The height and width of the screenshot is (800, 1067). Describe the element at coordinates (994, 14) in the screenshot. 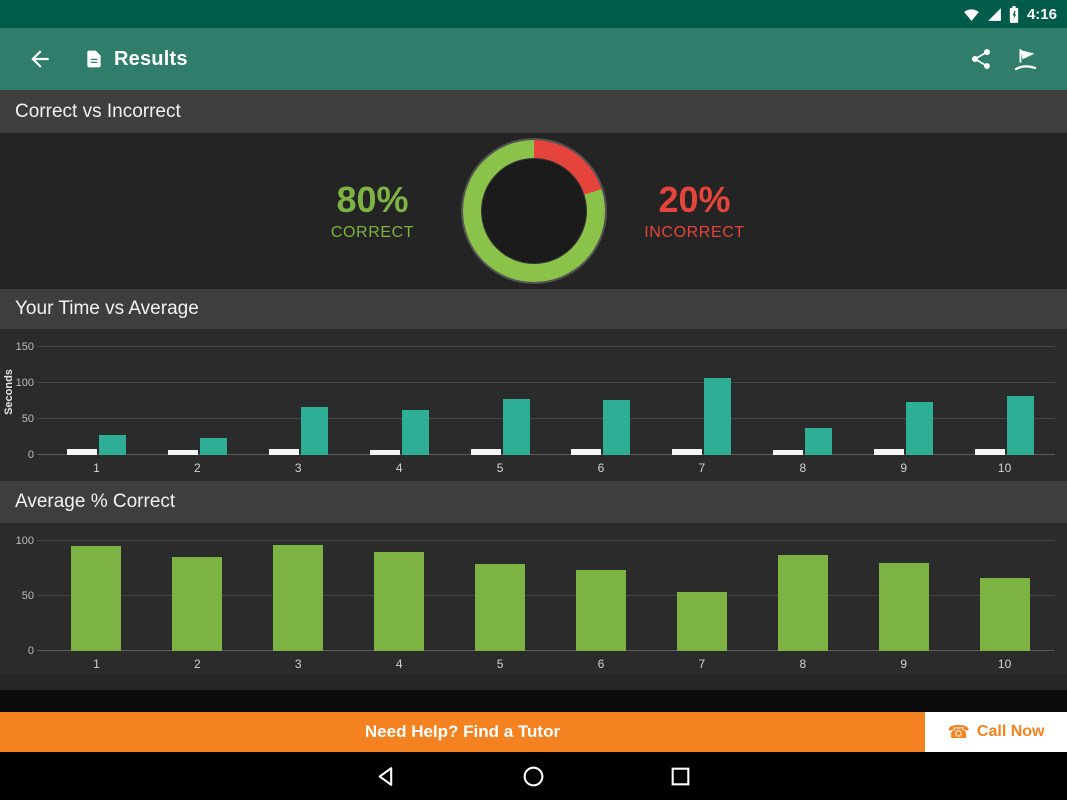

I see `signal-icon` at that location.